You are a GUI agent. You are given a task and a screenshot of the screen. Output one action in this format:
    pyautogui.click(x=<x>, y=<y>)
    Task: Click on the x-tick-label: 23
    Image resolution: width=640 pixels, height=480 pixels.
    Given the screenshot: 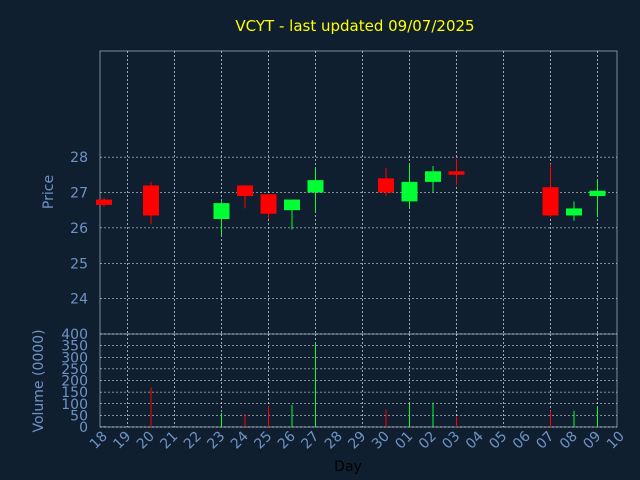 What is the action you would take?
    pyautogui.click(x=216, y=441)
    